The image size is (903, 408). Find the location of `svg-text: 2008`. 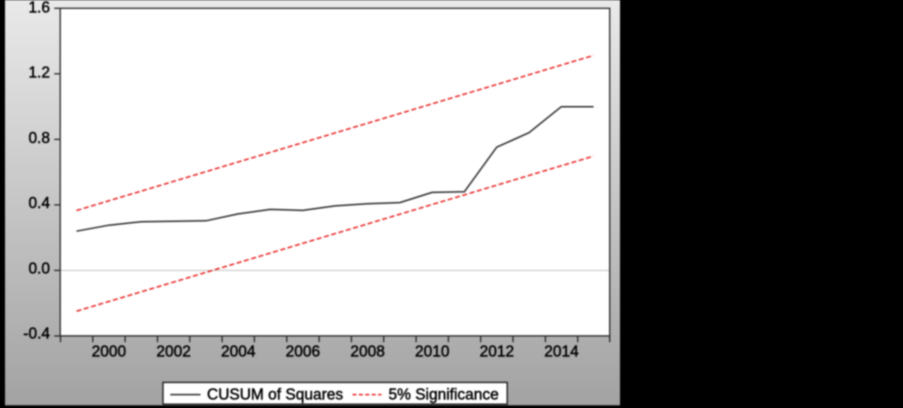

svg-text: 2008 is located at coordinates (367, 352).